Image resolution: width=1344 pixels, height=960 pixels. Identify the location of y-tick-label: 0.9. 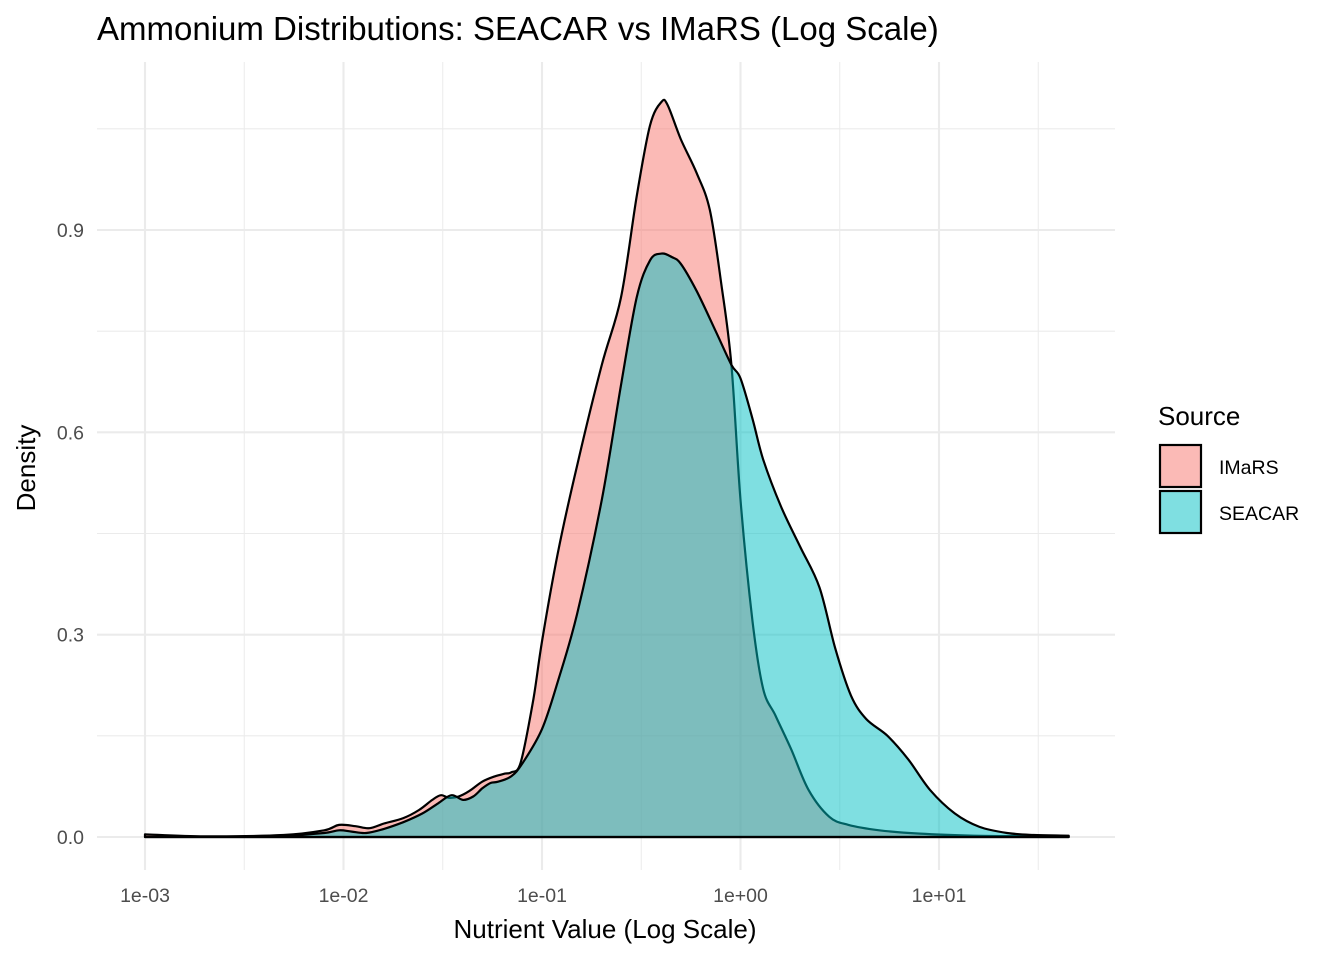
(70, 231).